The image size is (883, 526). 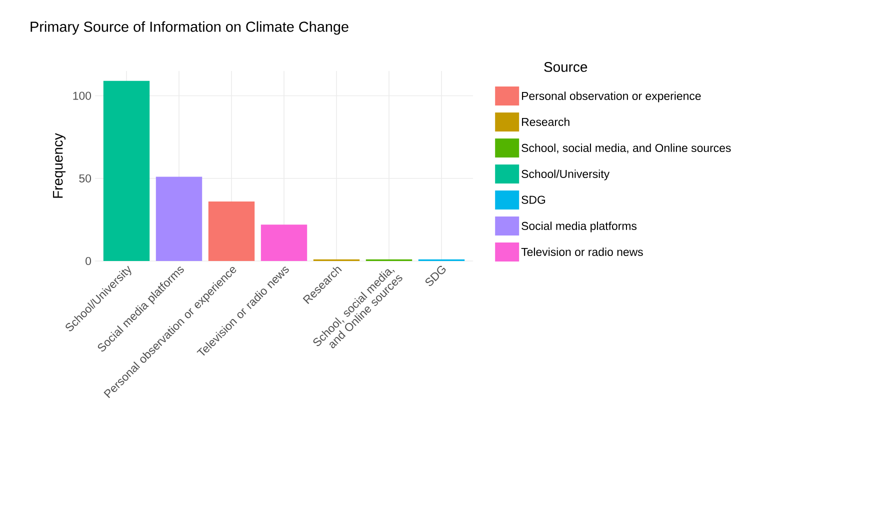 What do you see at coordinates (85, 178) in the screenshot?
I see `y-tick-label: 50` at bounding box center [85, 178].